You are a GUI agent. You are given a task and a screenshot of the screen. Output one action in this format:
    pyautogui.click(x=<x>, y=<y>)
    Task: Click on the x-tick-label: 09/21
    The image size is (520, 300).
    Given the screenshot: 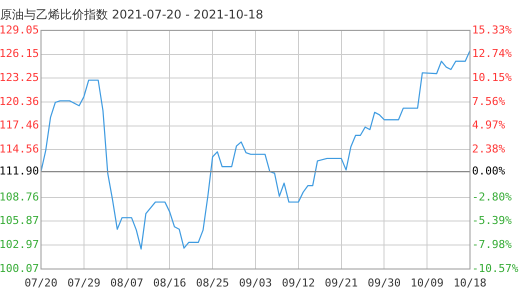 What is the action you would take?
    pyautogui.click(x=341, y=283)
    